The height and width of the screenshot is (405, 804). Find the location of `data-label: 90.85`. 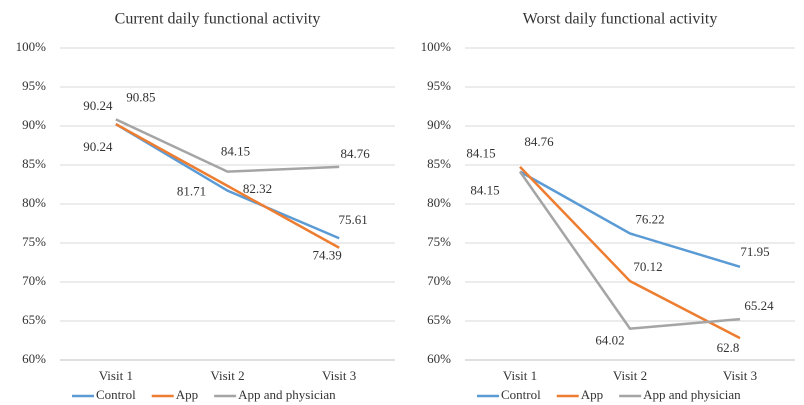

data-label: 90.85 is located at coordinates (140, 96).